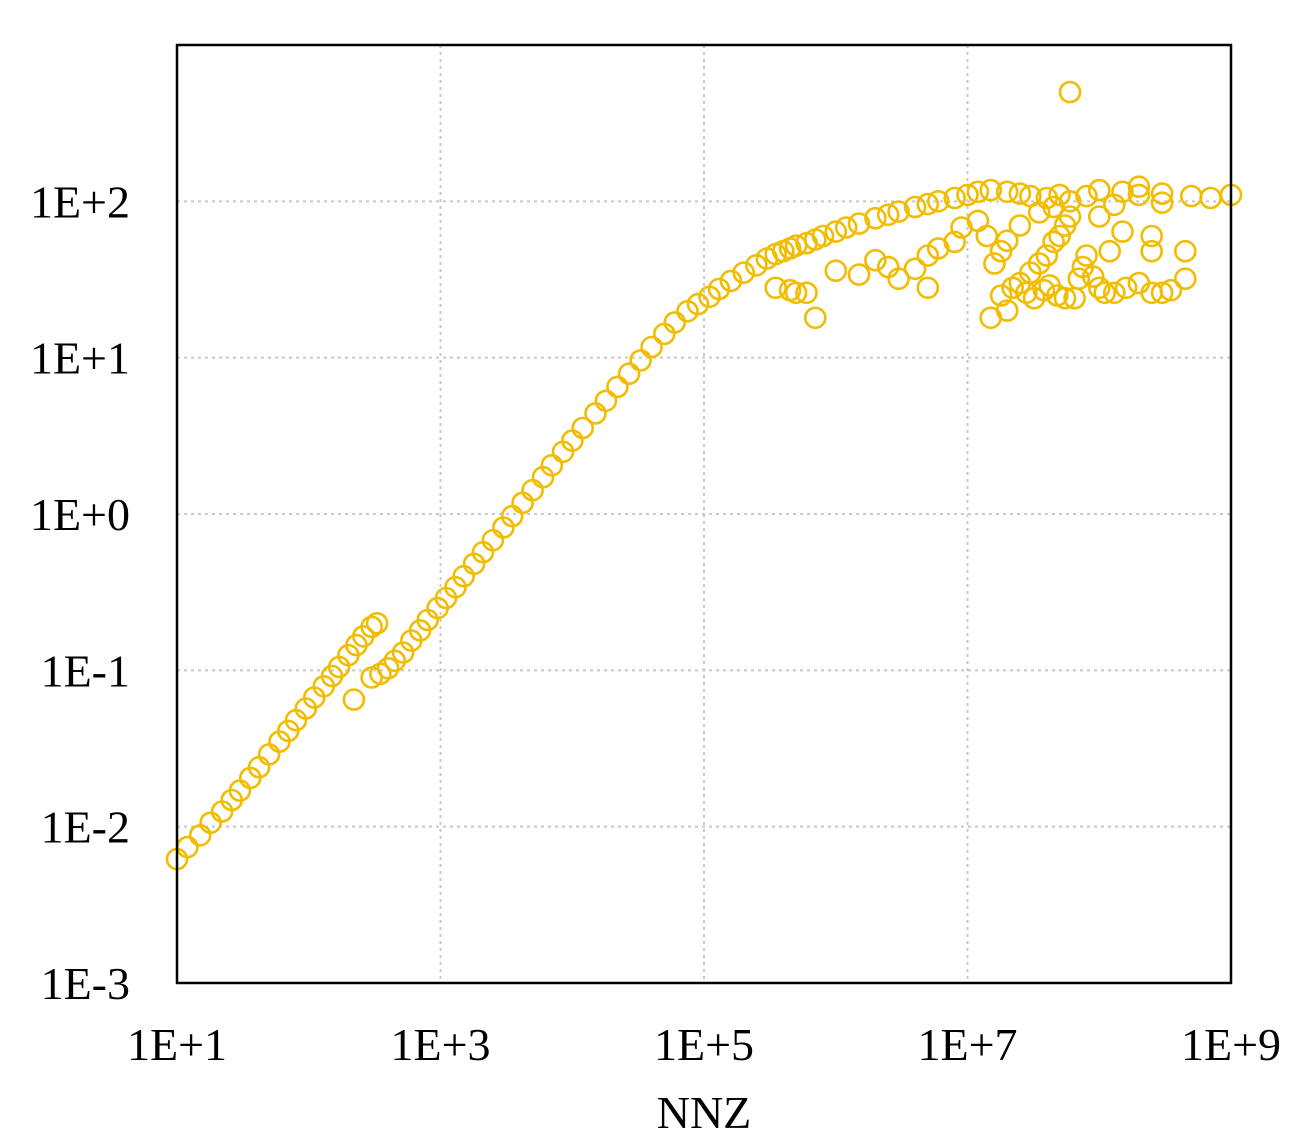  I want to click on y-tick-label: 1E-2, so click(85, 827).